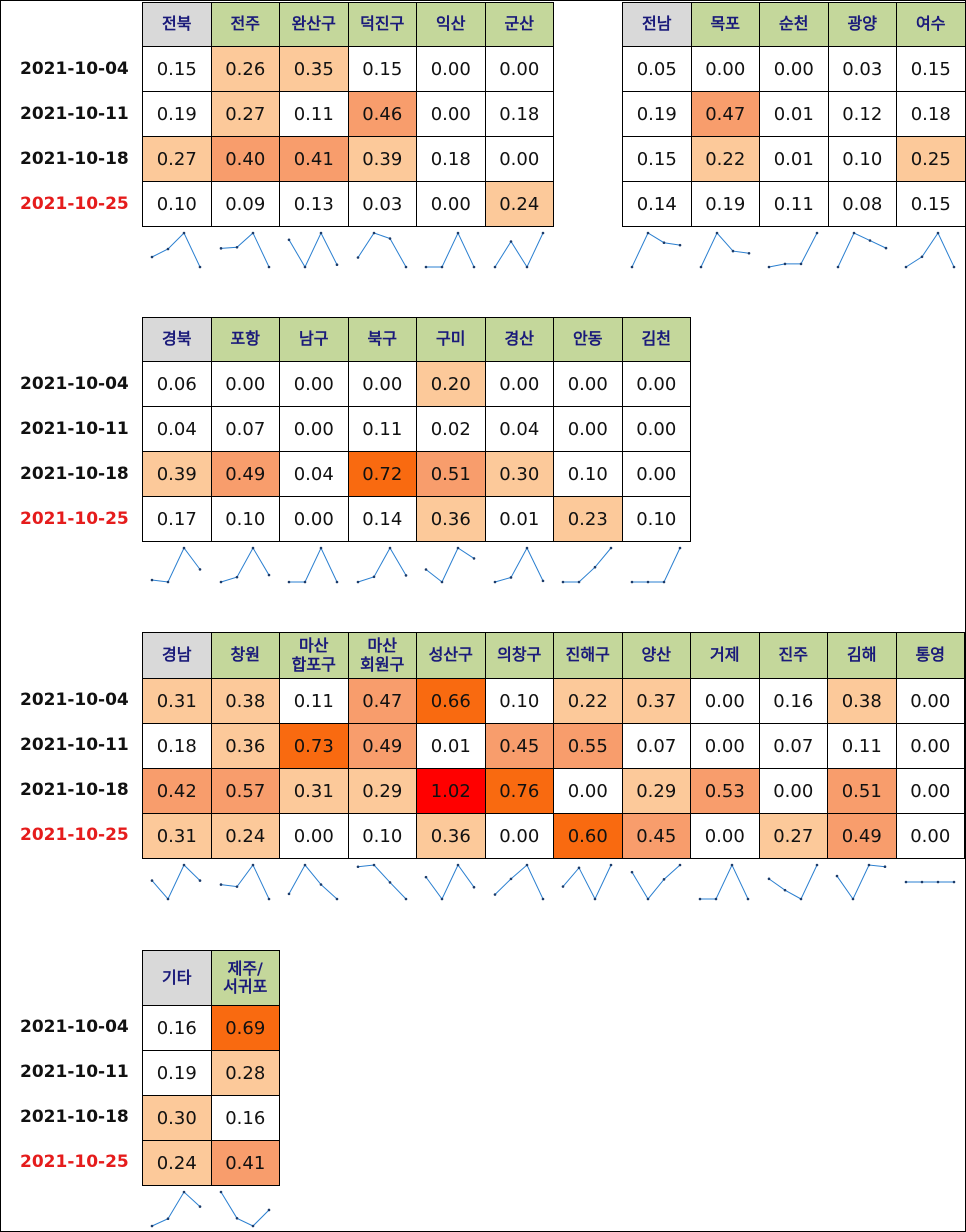 Image resolution: width=966 pixels, height=1232 pixels. Describe the element at coordinates (314, 204) in the screenshot. I see `value-cell: 0.13` at that location.